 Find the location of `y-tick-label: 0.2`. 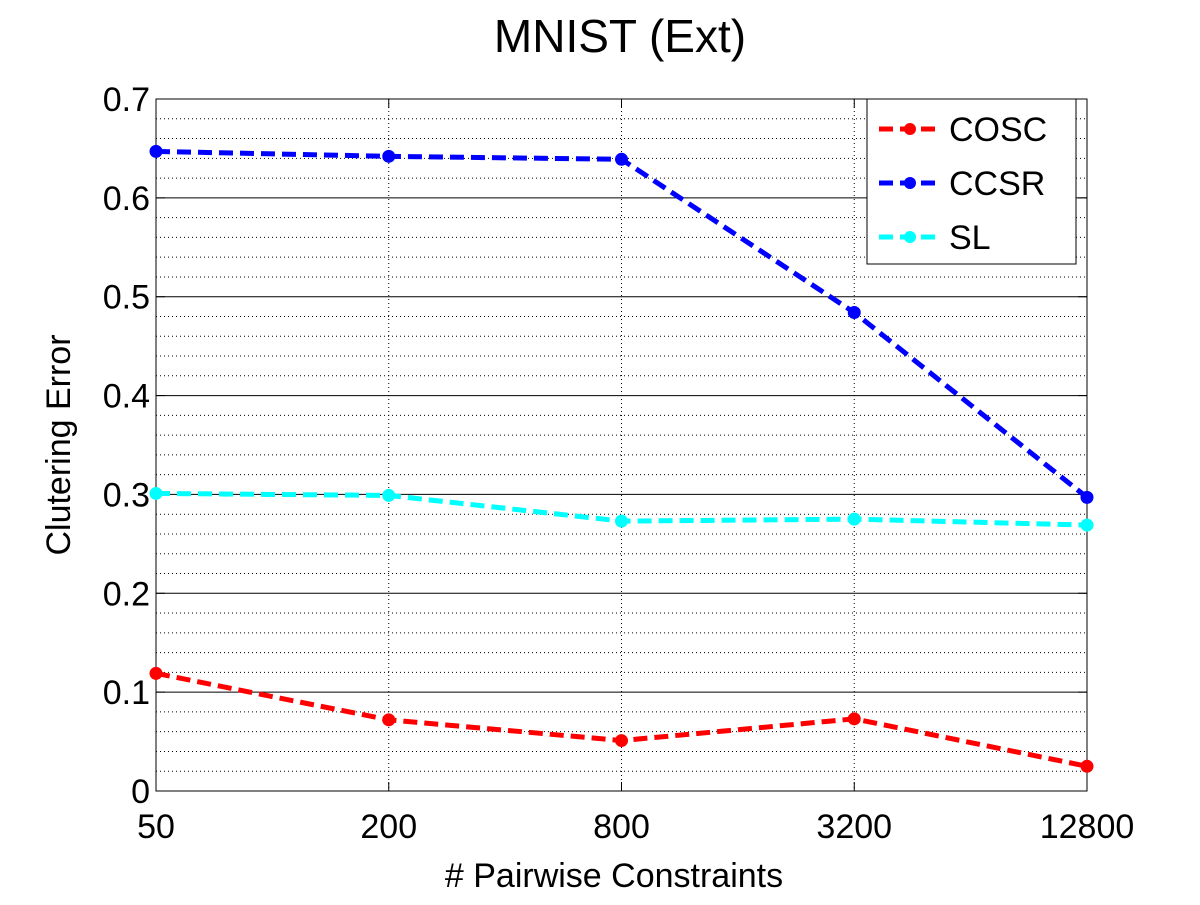

y-tick-label: 0.2 is located at coordinates (126, 594).